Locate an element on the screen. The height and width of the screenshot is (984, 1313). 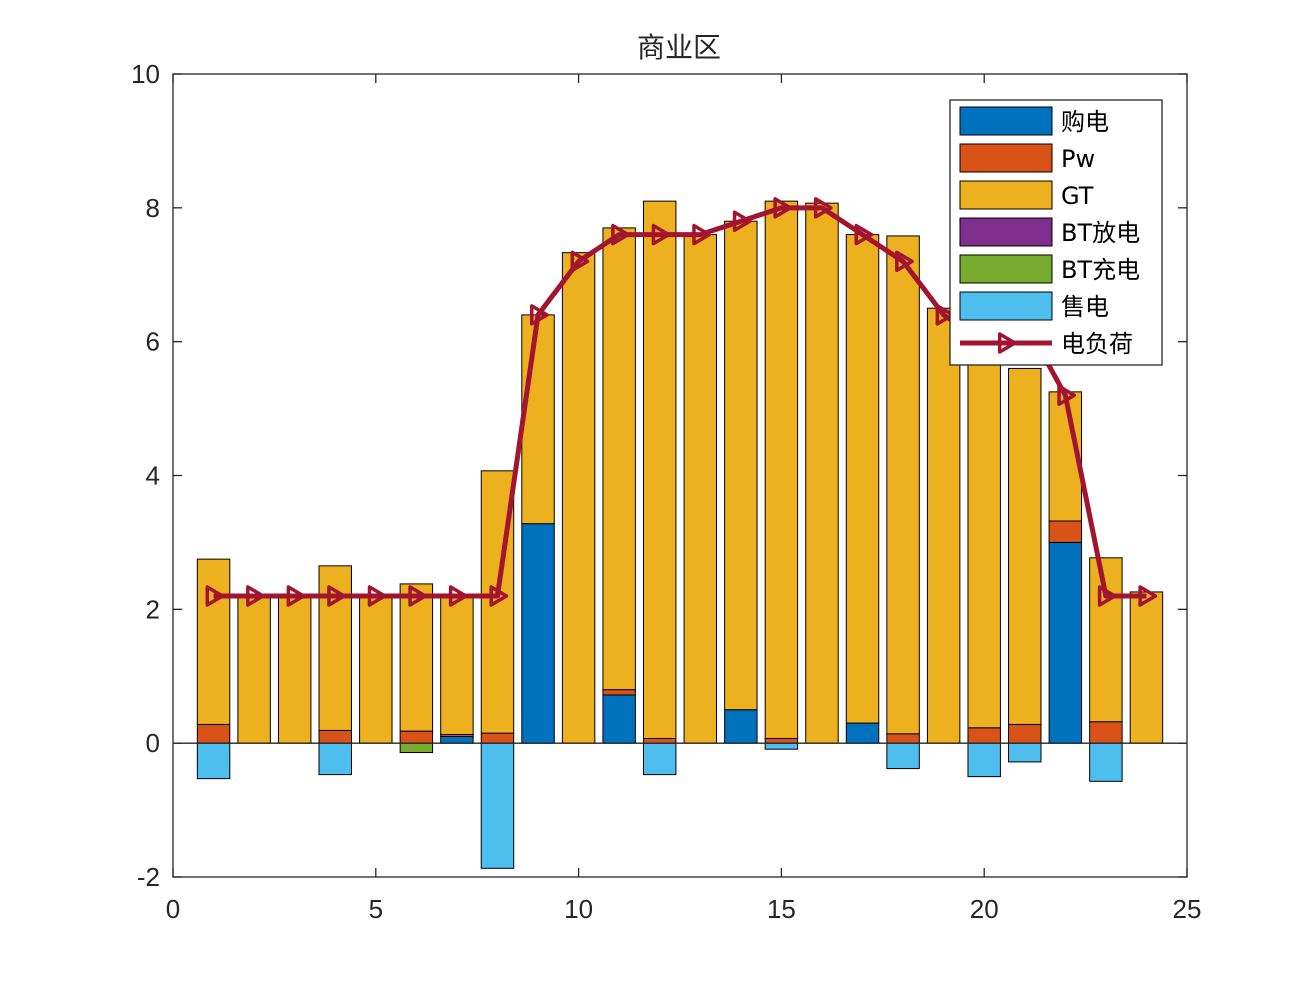
legend-label: GT is located at coordinates (1077, 196).